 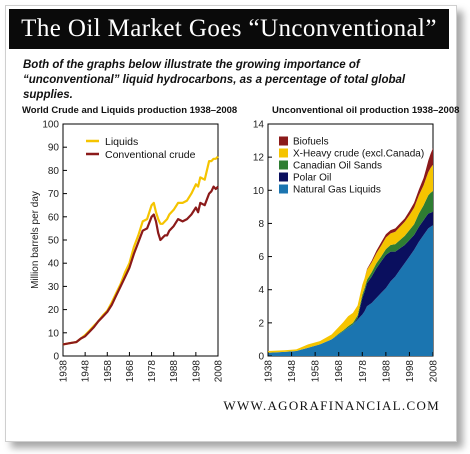 What do you see at coordinates (35, 240) in the screenshot?
I see `left-y-axis-label: Million barrels per day` at bounding box center [35, 240].